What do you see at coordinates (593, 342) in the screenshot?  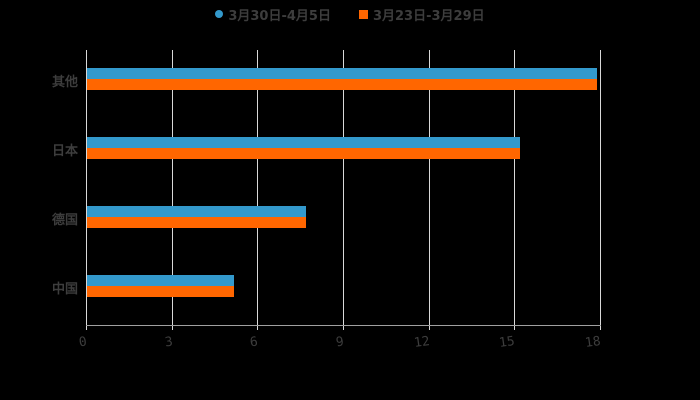 I see `x-tick-label: 18` at bounding box center [593, 342].